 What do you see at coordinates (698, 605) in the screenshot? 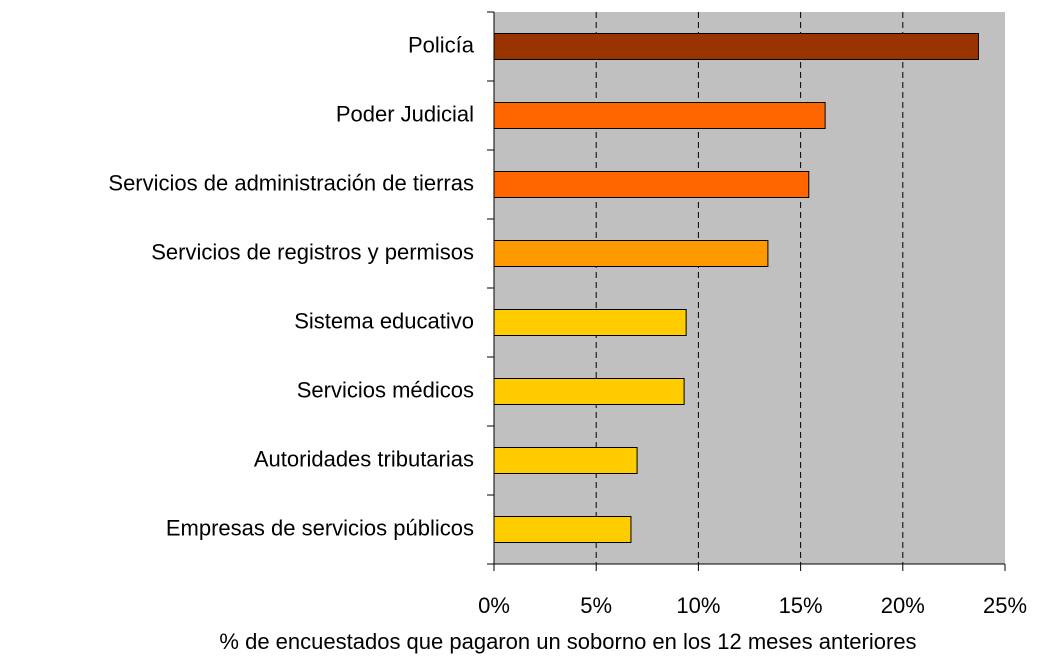
I see `x-tick-label: 10%` at bounding box center [698, 605].